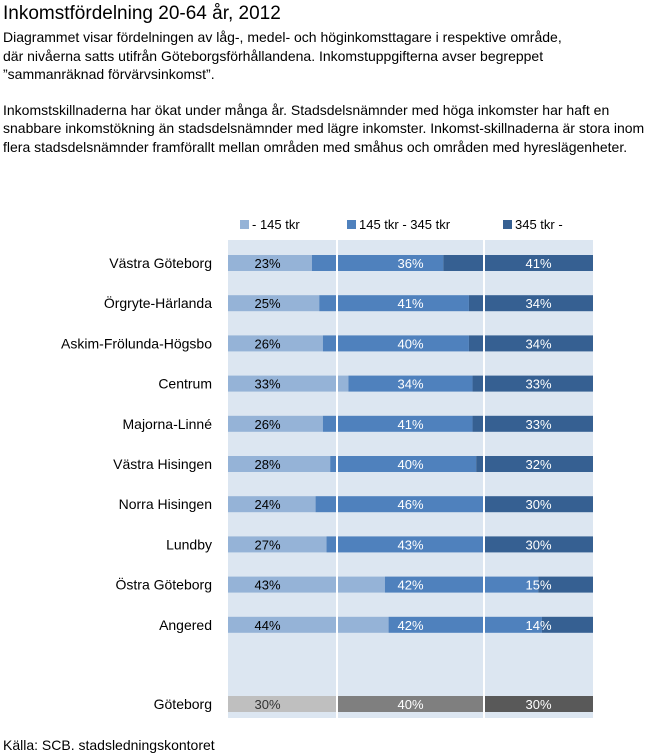  Describe the element at coordinates (538, 464) in the screenshot. I see `value-label: 32%` at that location.